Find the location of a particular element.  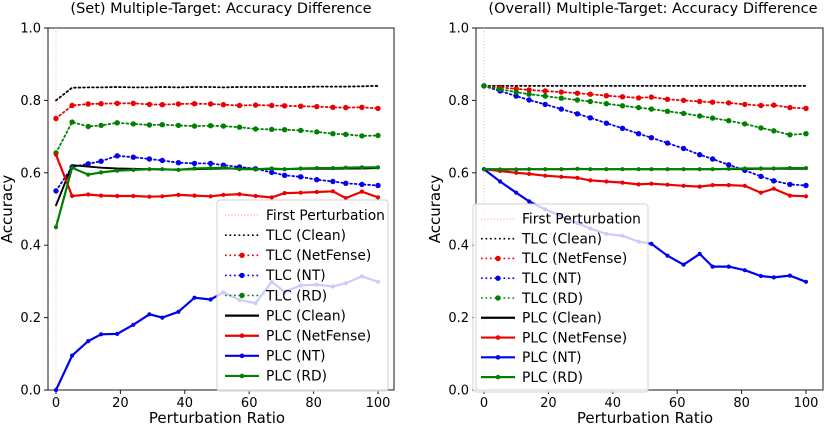

legend-label-tlc-nt: TLC (NT) is located at coordinates (551, 279).